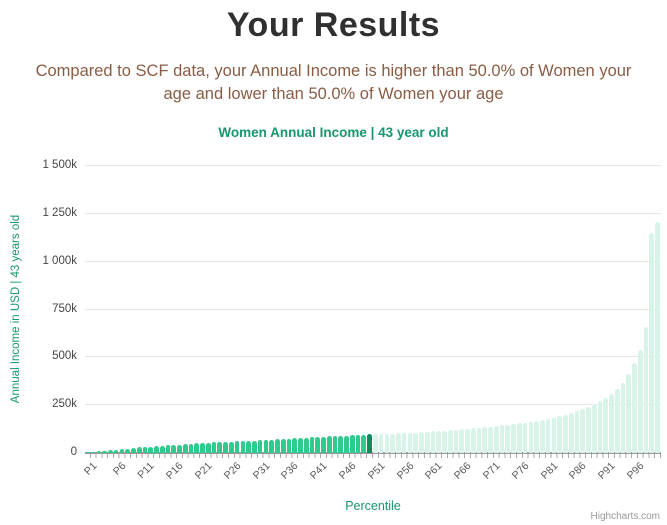  What do you see at coordinates (369, 443) in the screenshot?
I see `user-percentile-bar` at bounding box center [369, 443].